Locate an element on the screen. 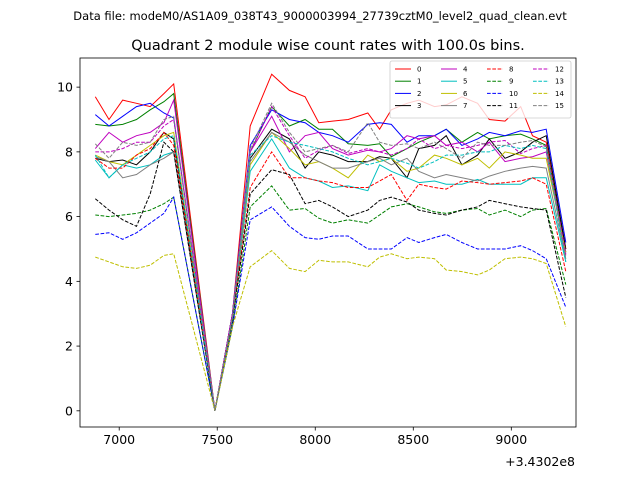 Image resolution: width=640 pixels, height=480 pixels. legend-label-1: 1 is located at coordinates (419, 82).